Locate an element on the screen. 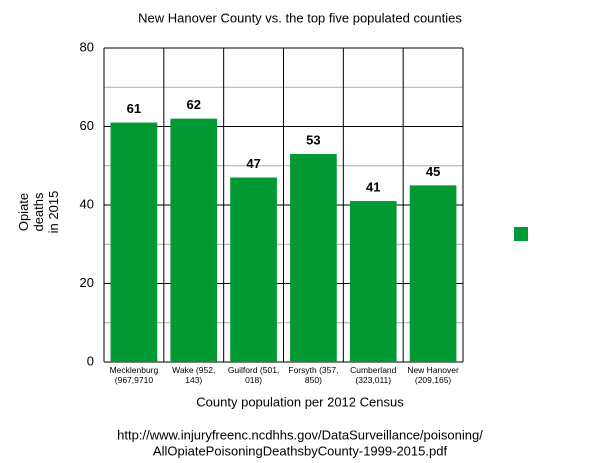  x-tick-label: Guilford (501, 018) is located at coordinates (253, 375).